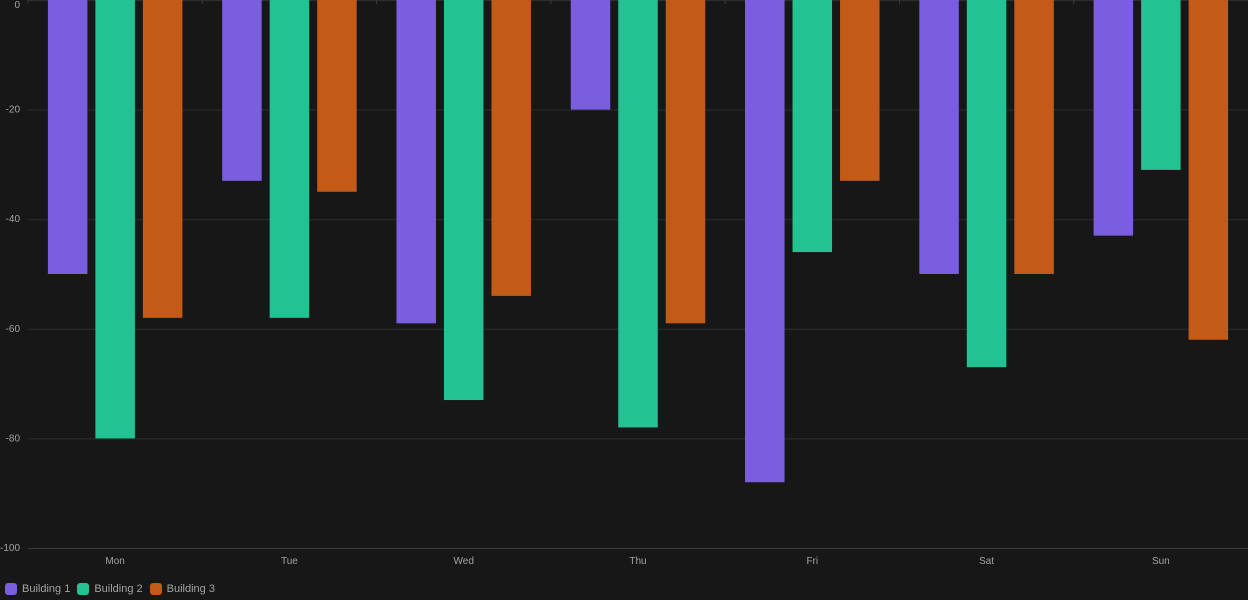 This screenshot has height=600, width=1248. I want to click on bar-building-3-sat, so click(1034, 137).